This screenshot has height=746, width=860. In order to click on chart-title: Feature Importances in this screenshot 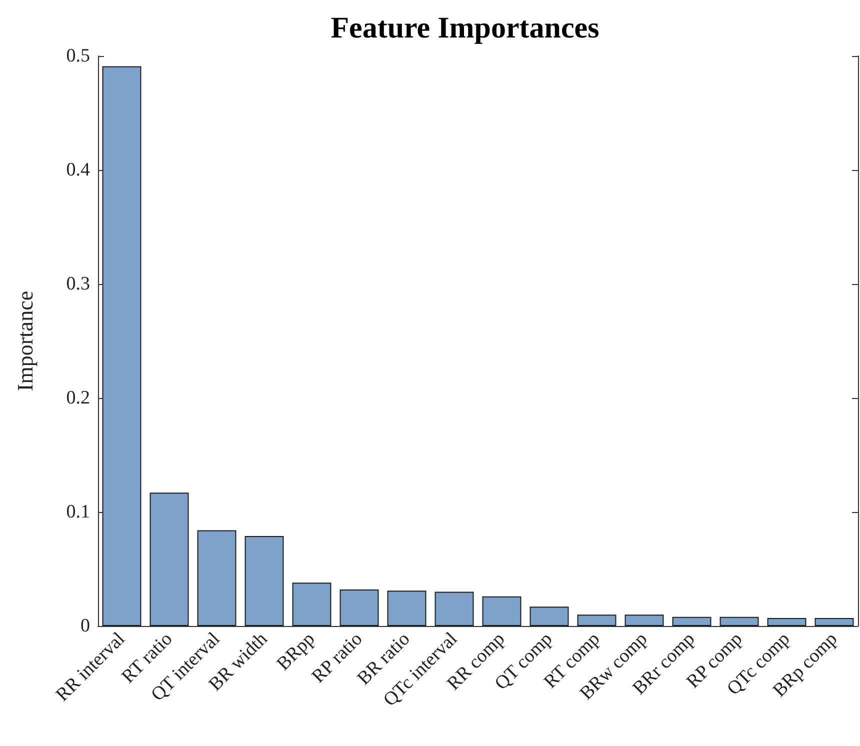, I will do `click(465, 28)`.